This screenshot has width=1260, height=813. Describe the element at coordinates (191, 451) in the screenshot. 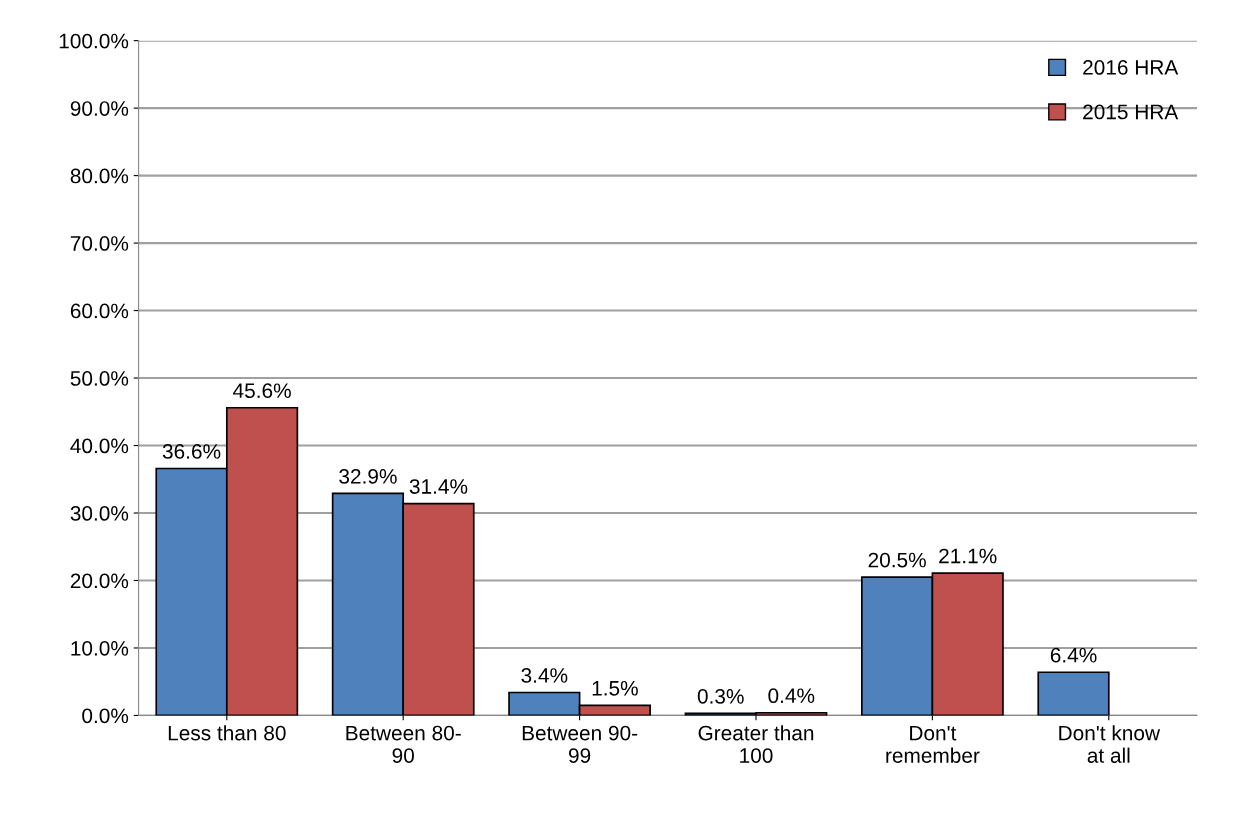

I see `data-label: 36.6%` at that location.